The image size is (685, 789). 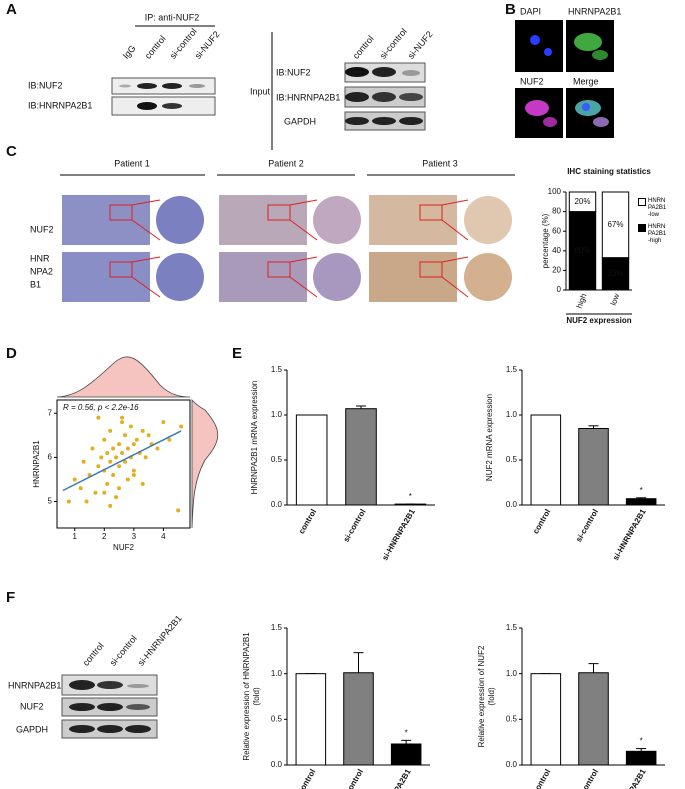 What do you see at coordinates (36, 464) in the screenshot?
I see `y-axis-label: HNRNPA2B1` at bounding box center [36, 464].